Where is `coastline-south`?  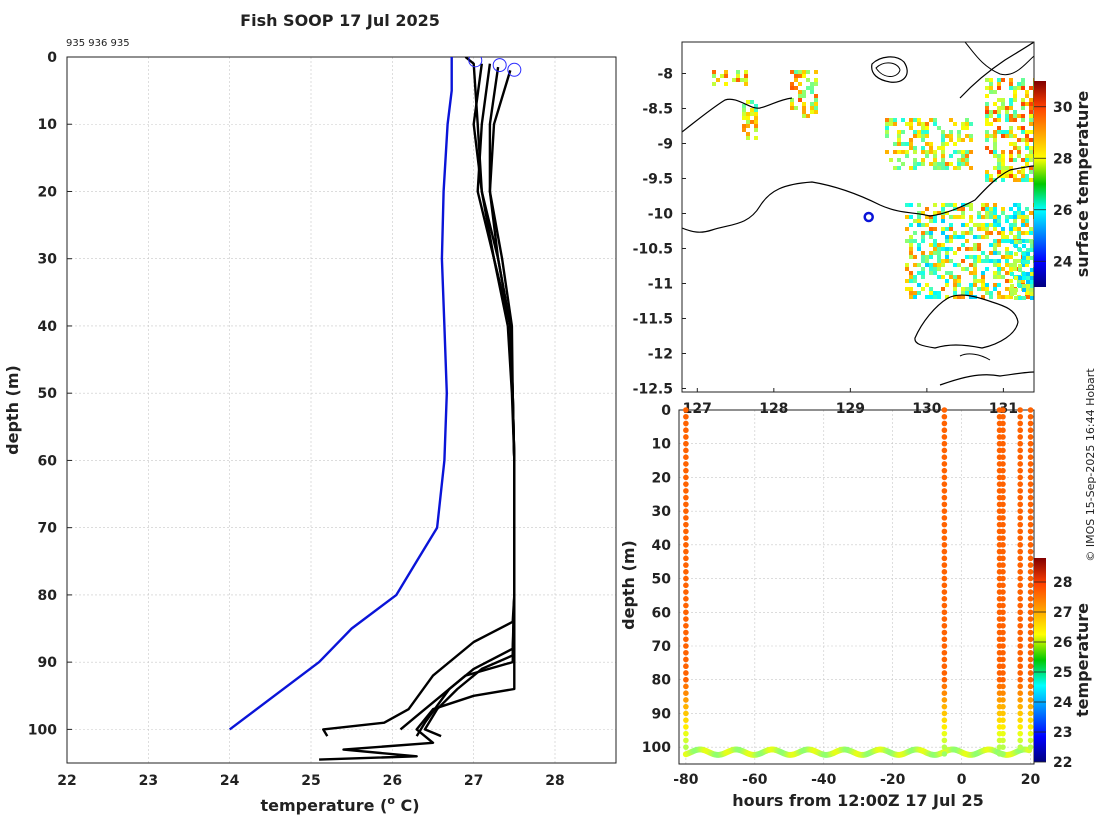 coastline-south is located at coordinates (986, 378).